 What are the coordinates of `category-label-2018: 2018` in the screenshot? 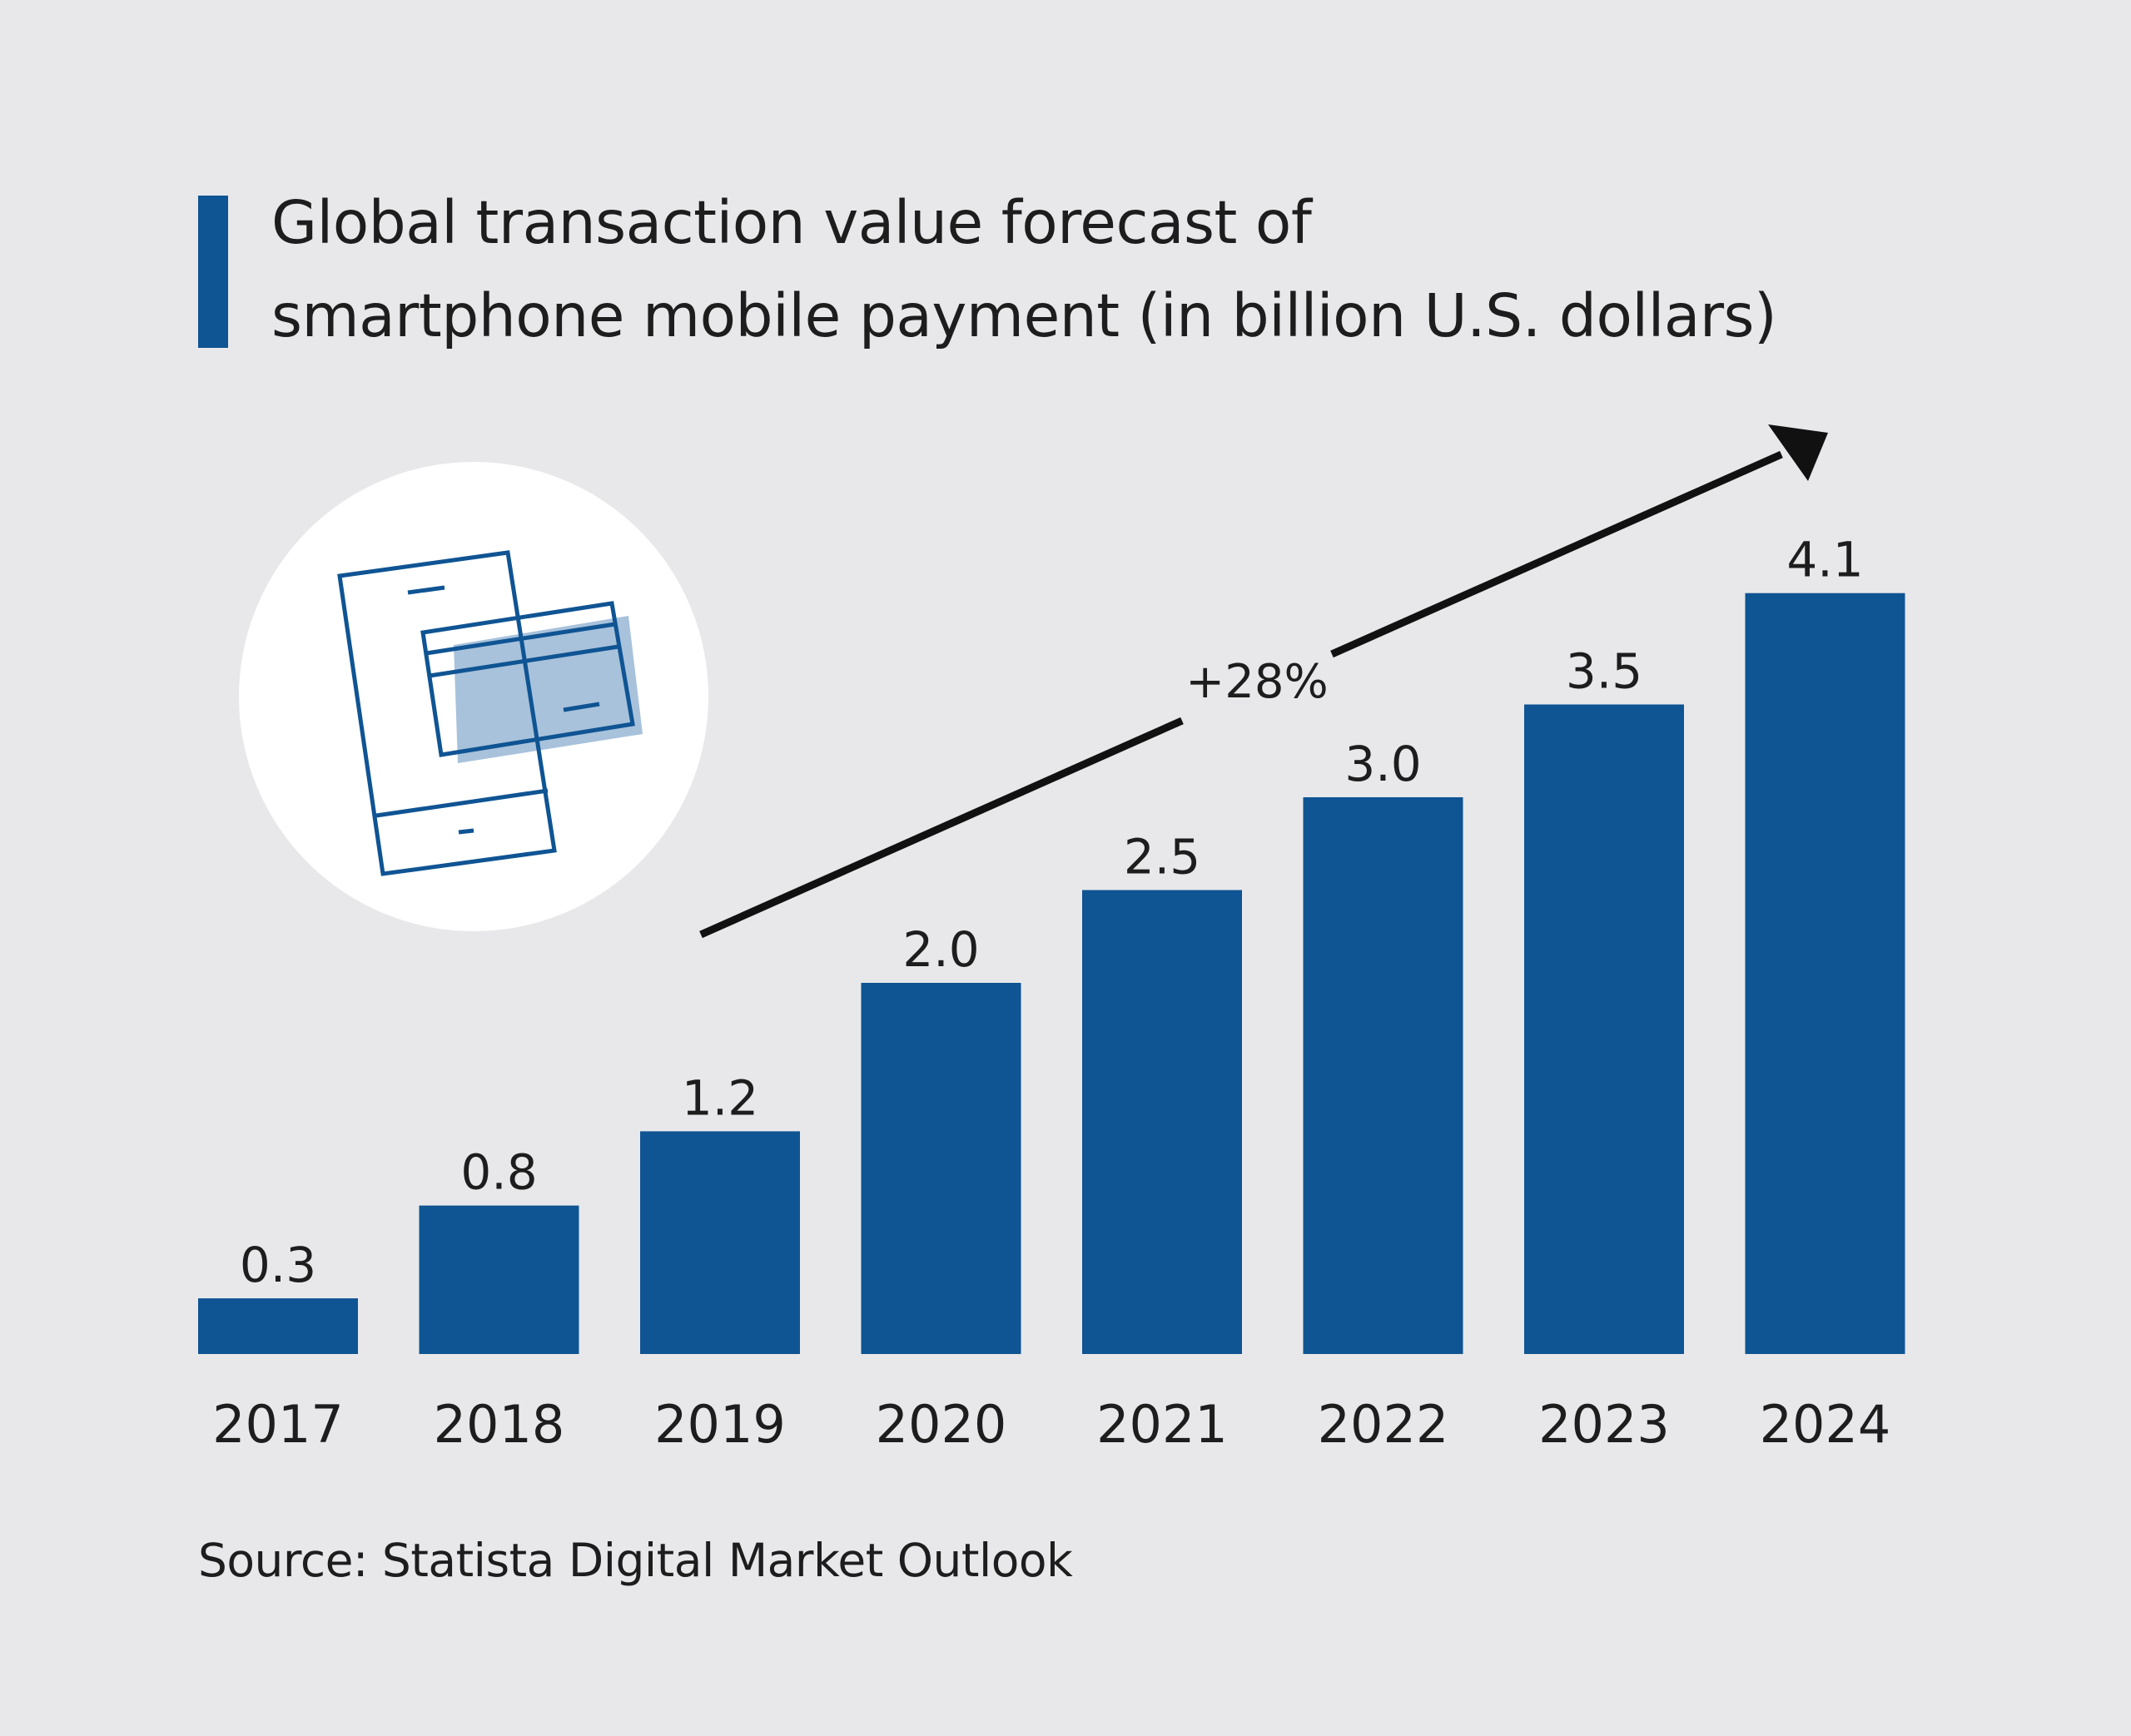 It's located at (499, 1425).